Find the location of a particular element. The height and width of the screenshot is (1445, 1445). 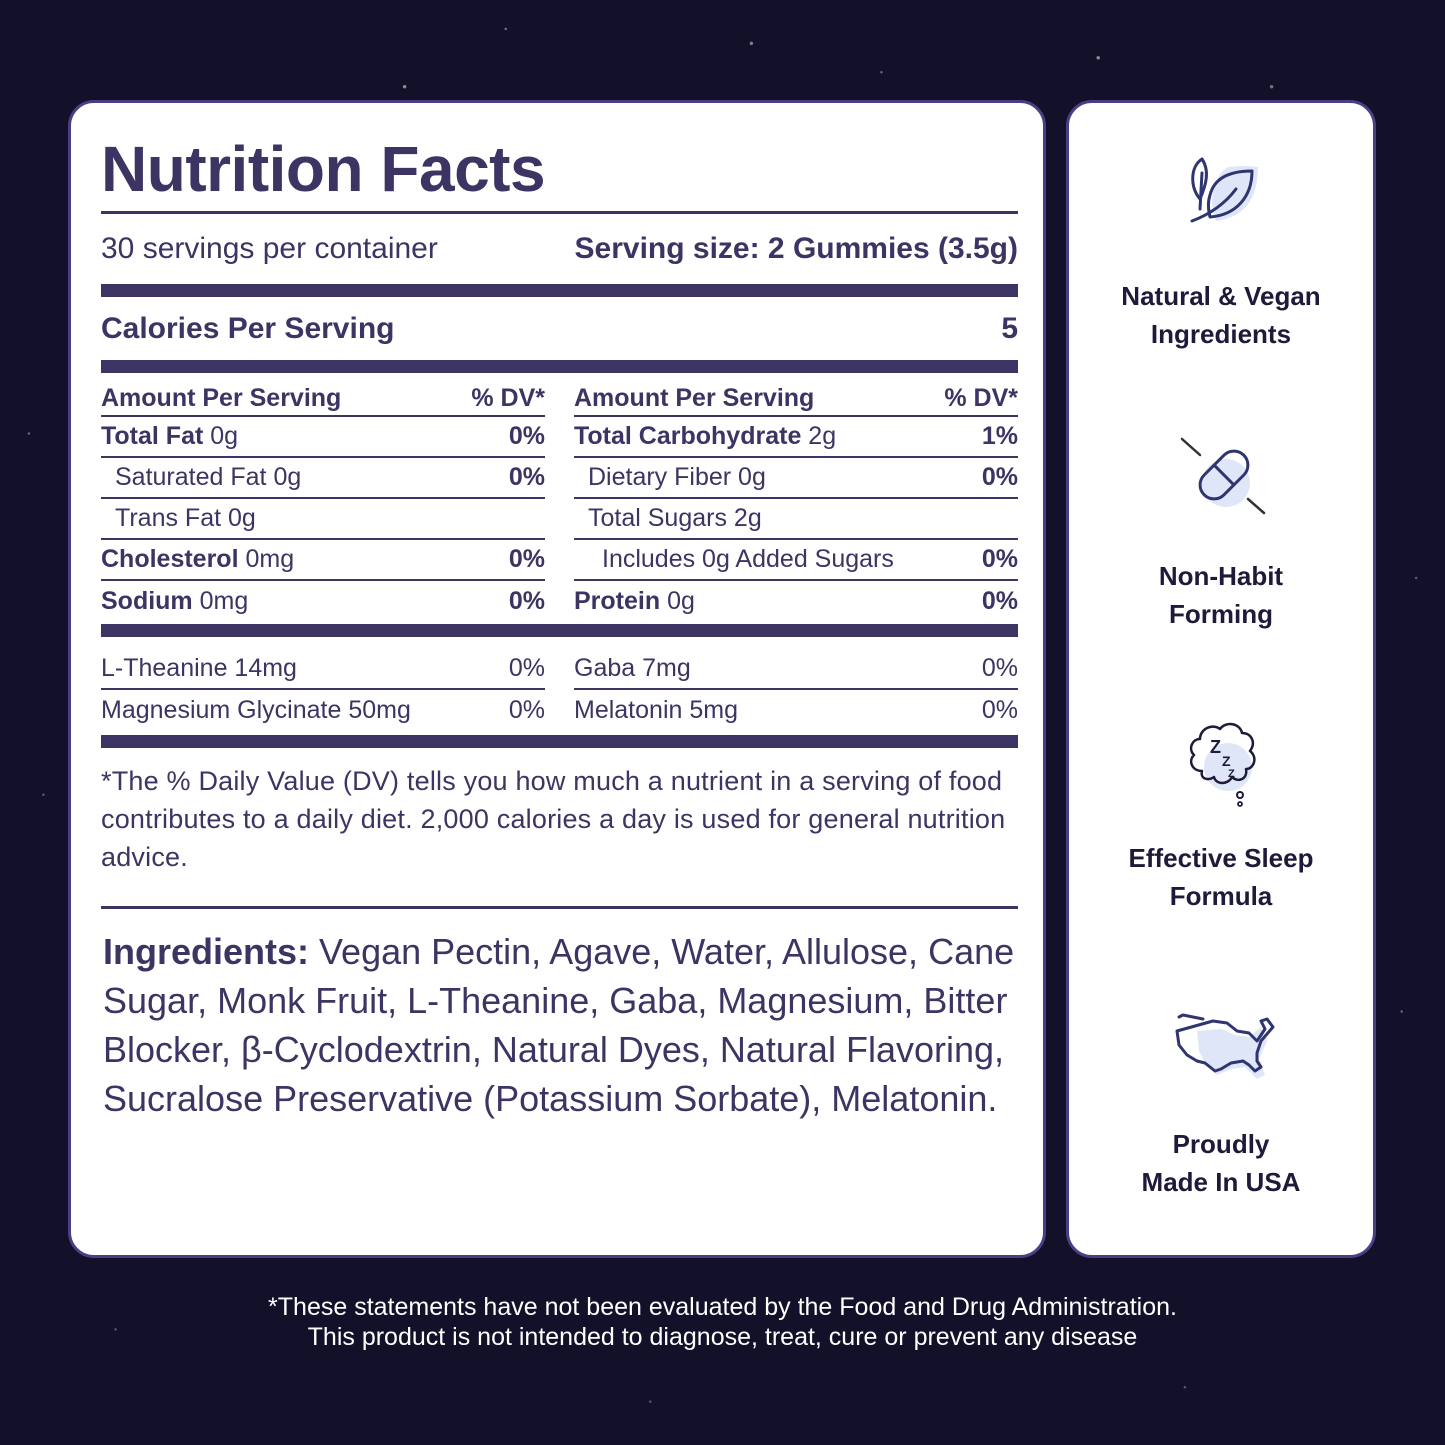

feature-label-line1: Proudly is located at coordinates (1221, 1144).